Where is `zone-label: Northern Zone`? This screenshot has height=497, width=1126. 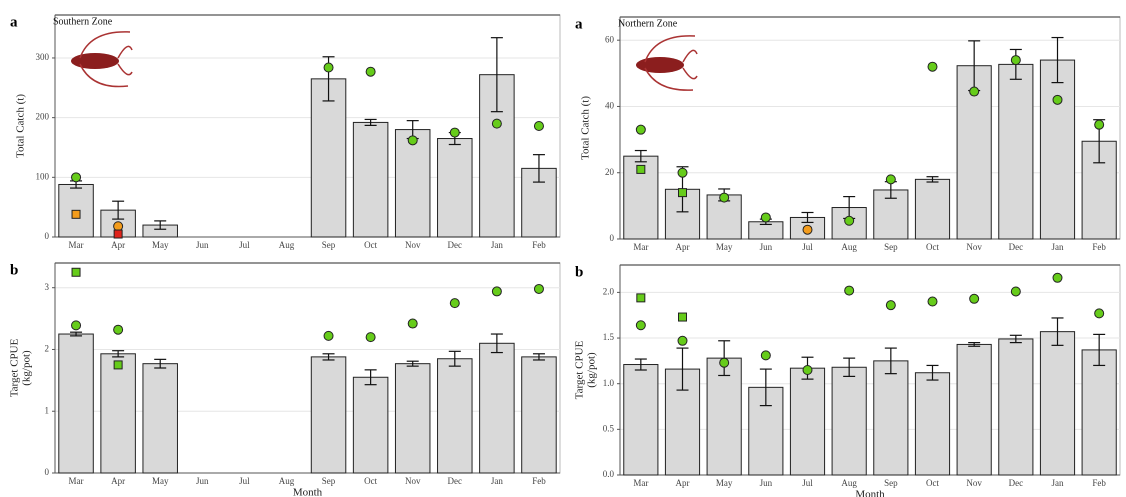 zone-label: Northern Zone is located at coordinates (648, 23).